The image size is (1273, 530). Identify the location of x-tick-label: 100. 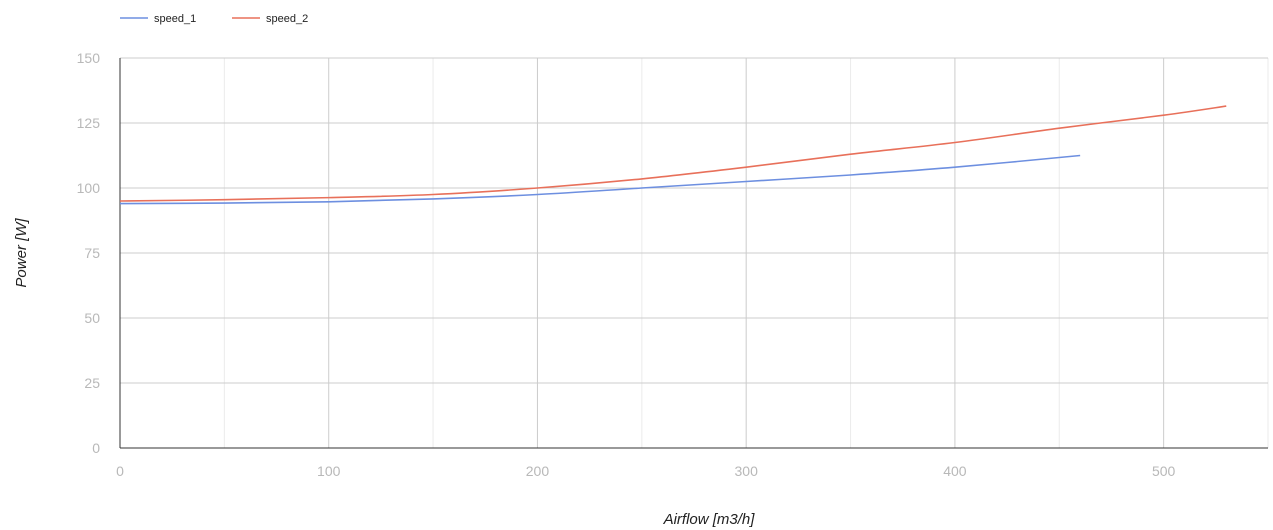
(329, 471).